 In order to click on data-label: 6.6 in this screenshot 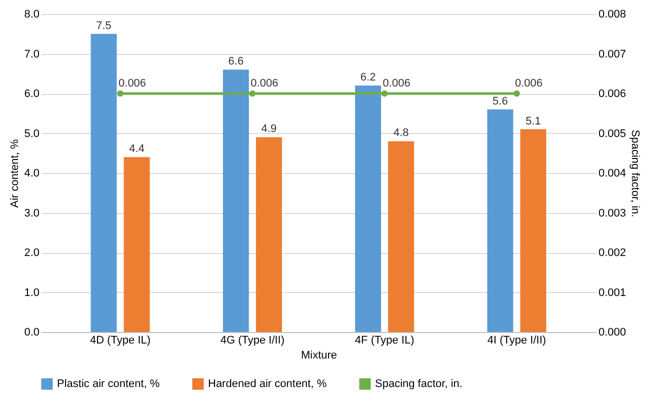, I will do `click(236, 62)`.